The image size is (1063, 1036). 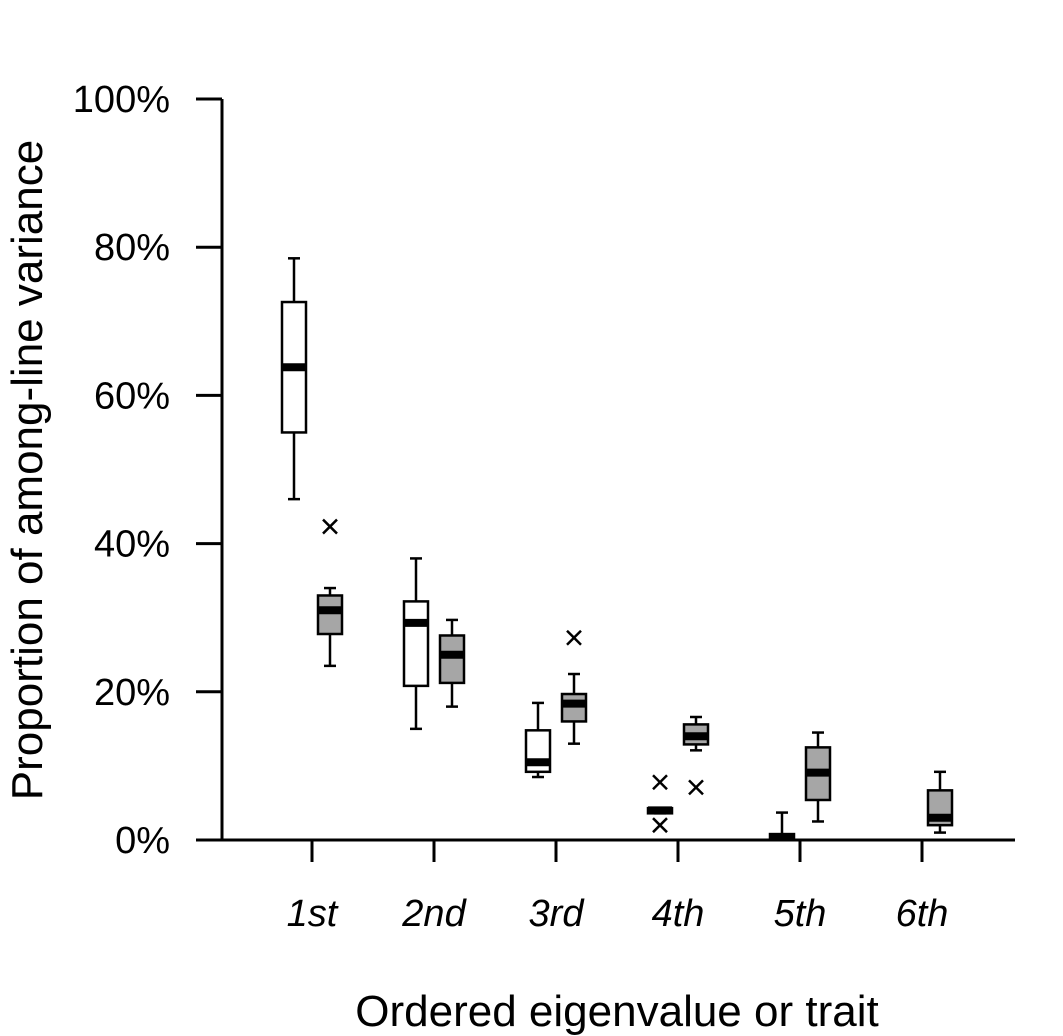 I want to click on box-grey-6th, so click(x=940, y=802).